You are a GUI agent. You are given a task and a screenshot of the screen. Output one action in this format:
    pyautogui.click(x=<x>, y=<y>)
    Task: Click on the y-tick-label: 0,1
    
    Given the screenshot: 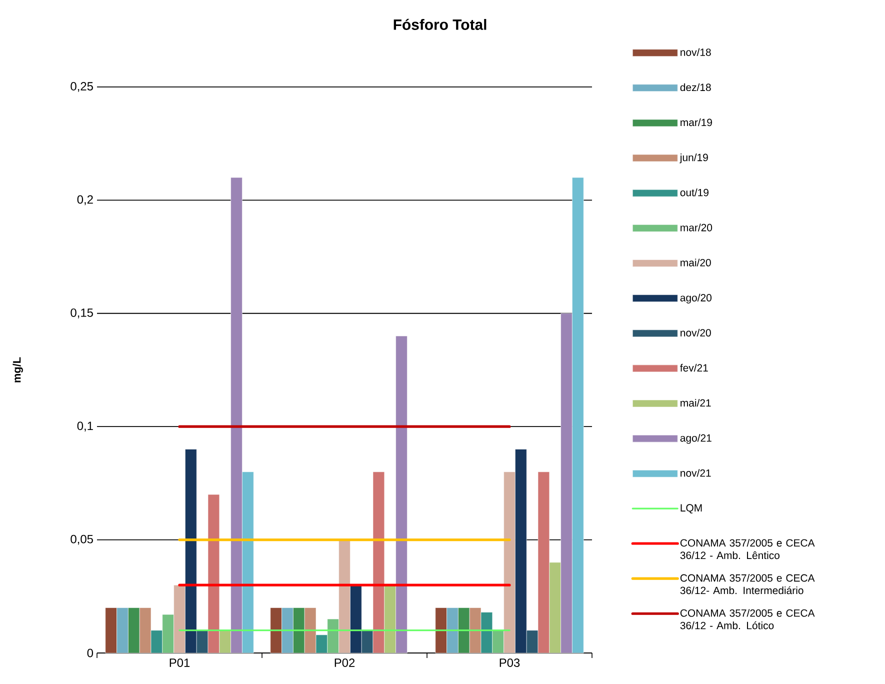 What is the action you would take?
    pyautogui.click(x=85, y=427)
    